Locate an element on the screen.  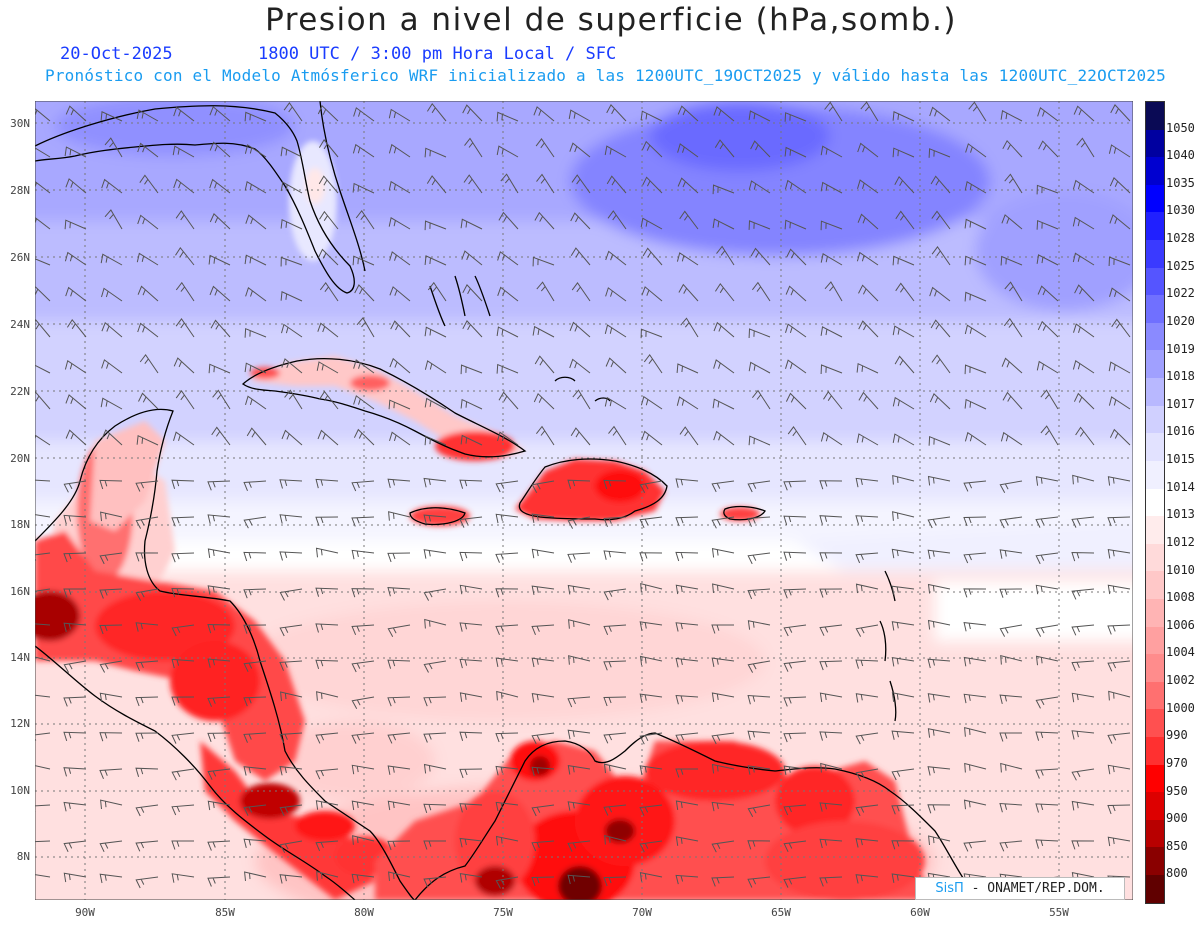
colorbar-label: 850 is located at coordinates (1177, 845).